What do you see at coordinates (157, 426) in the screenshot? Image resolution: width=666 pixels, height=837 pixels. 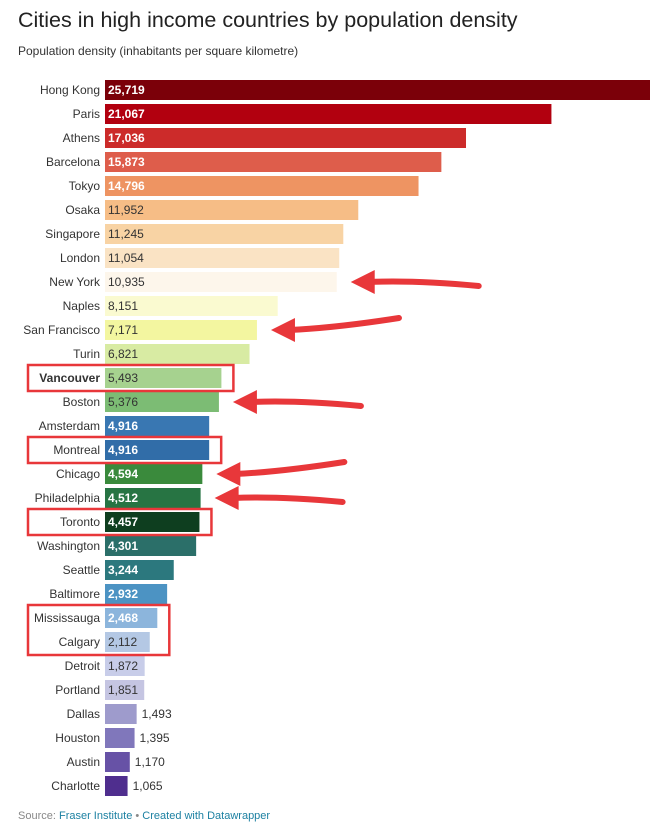 I see `bar-amsterdam` at bounding box center [157, 426].